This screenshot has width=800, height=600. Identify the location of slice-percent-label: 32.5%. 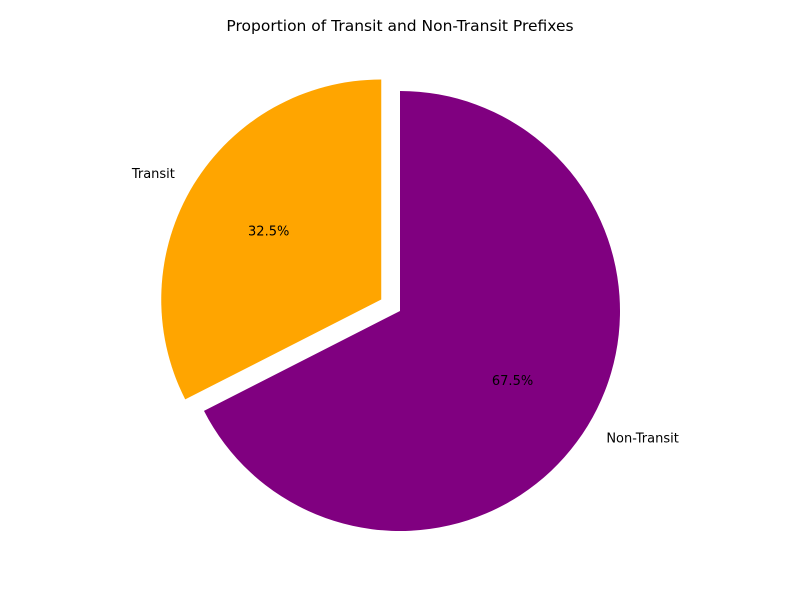
(268, 232).